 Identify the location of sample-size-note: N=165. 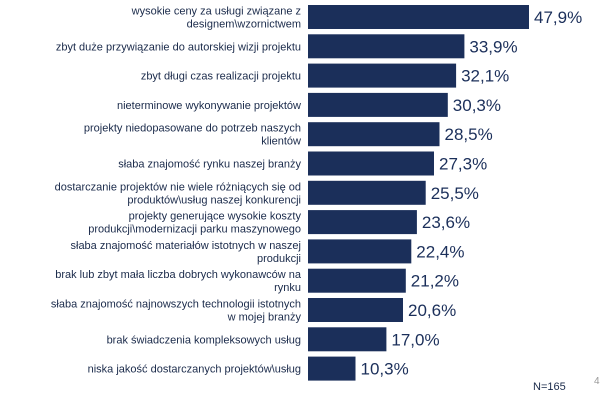
(549, 387).